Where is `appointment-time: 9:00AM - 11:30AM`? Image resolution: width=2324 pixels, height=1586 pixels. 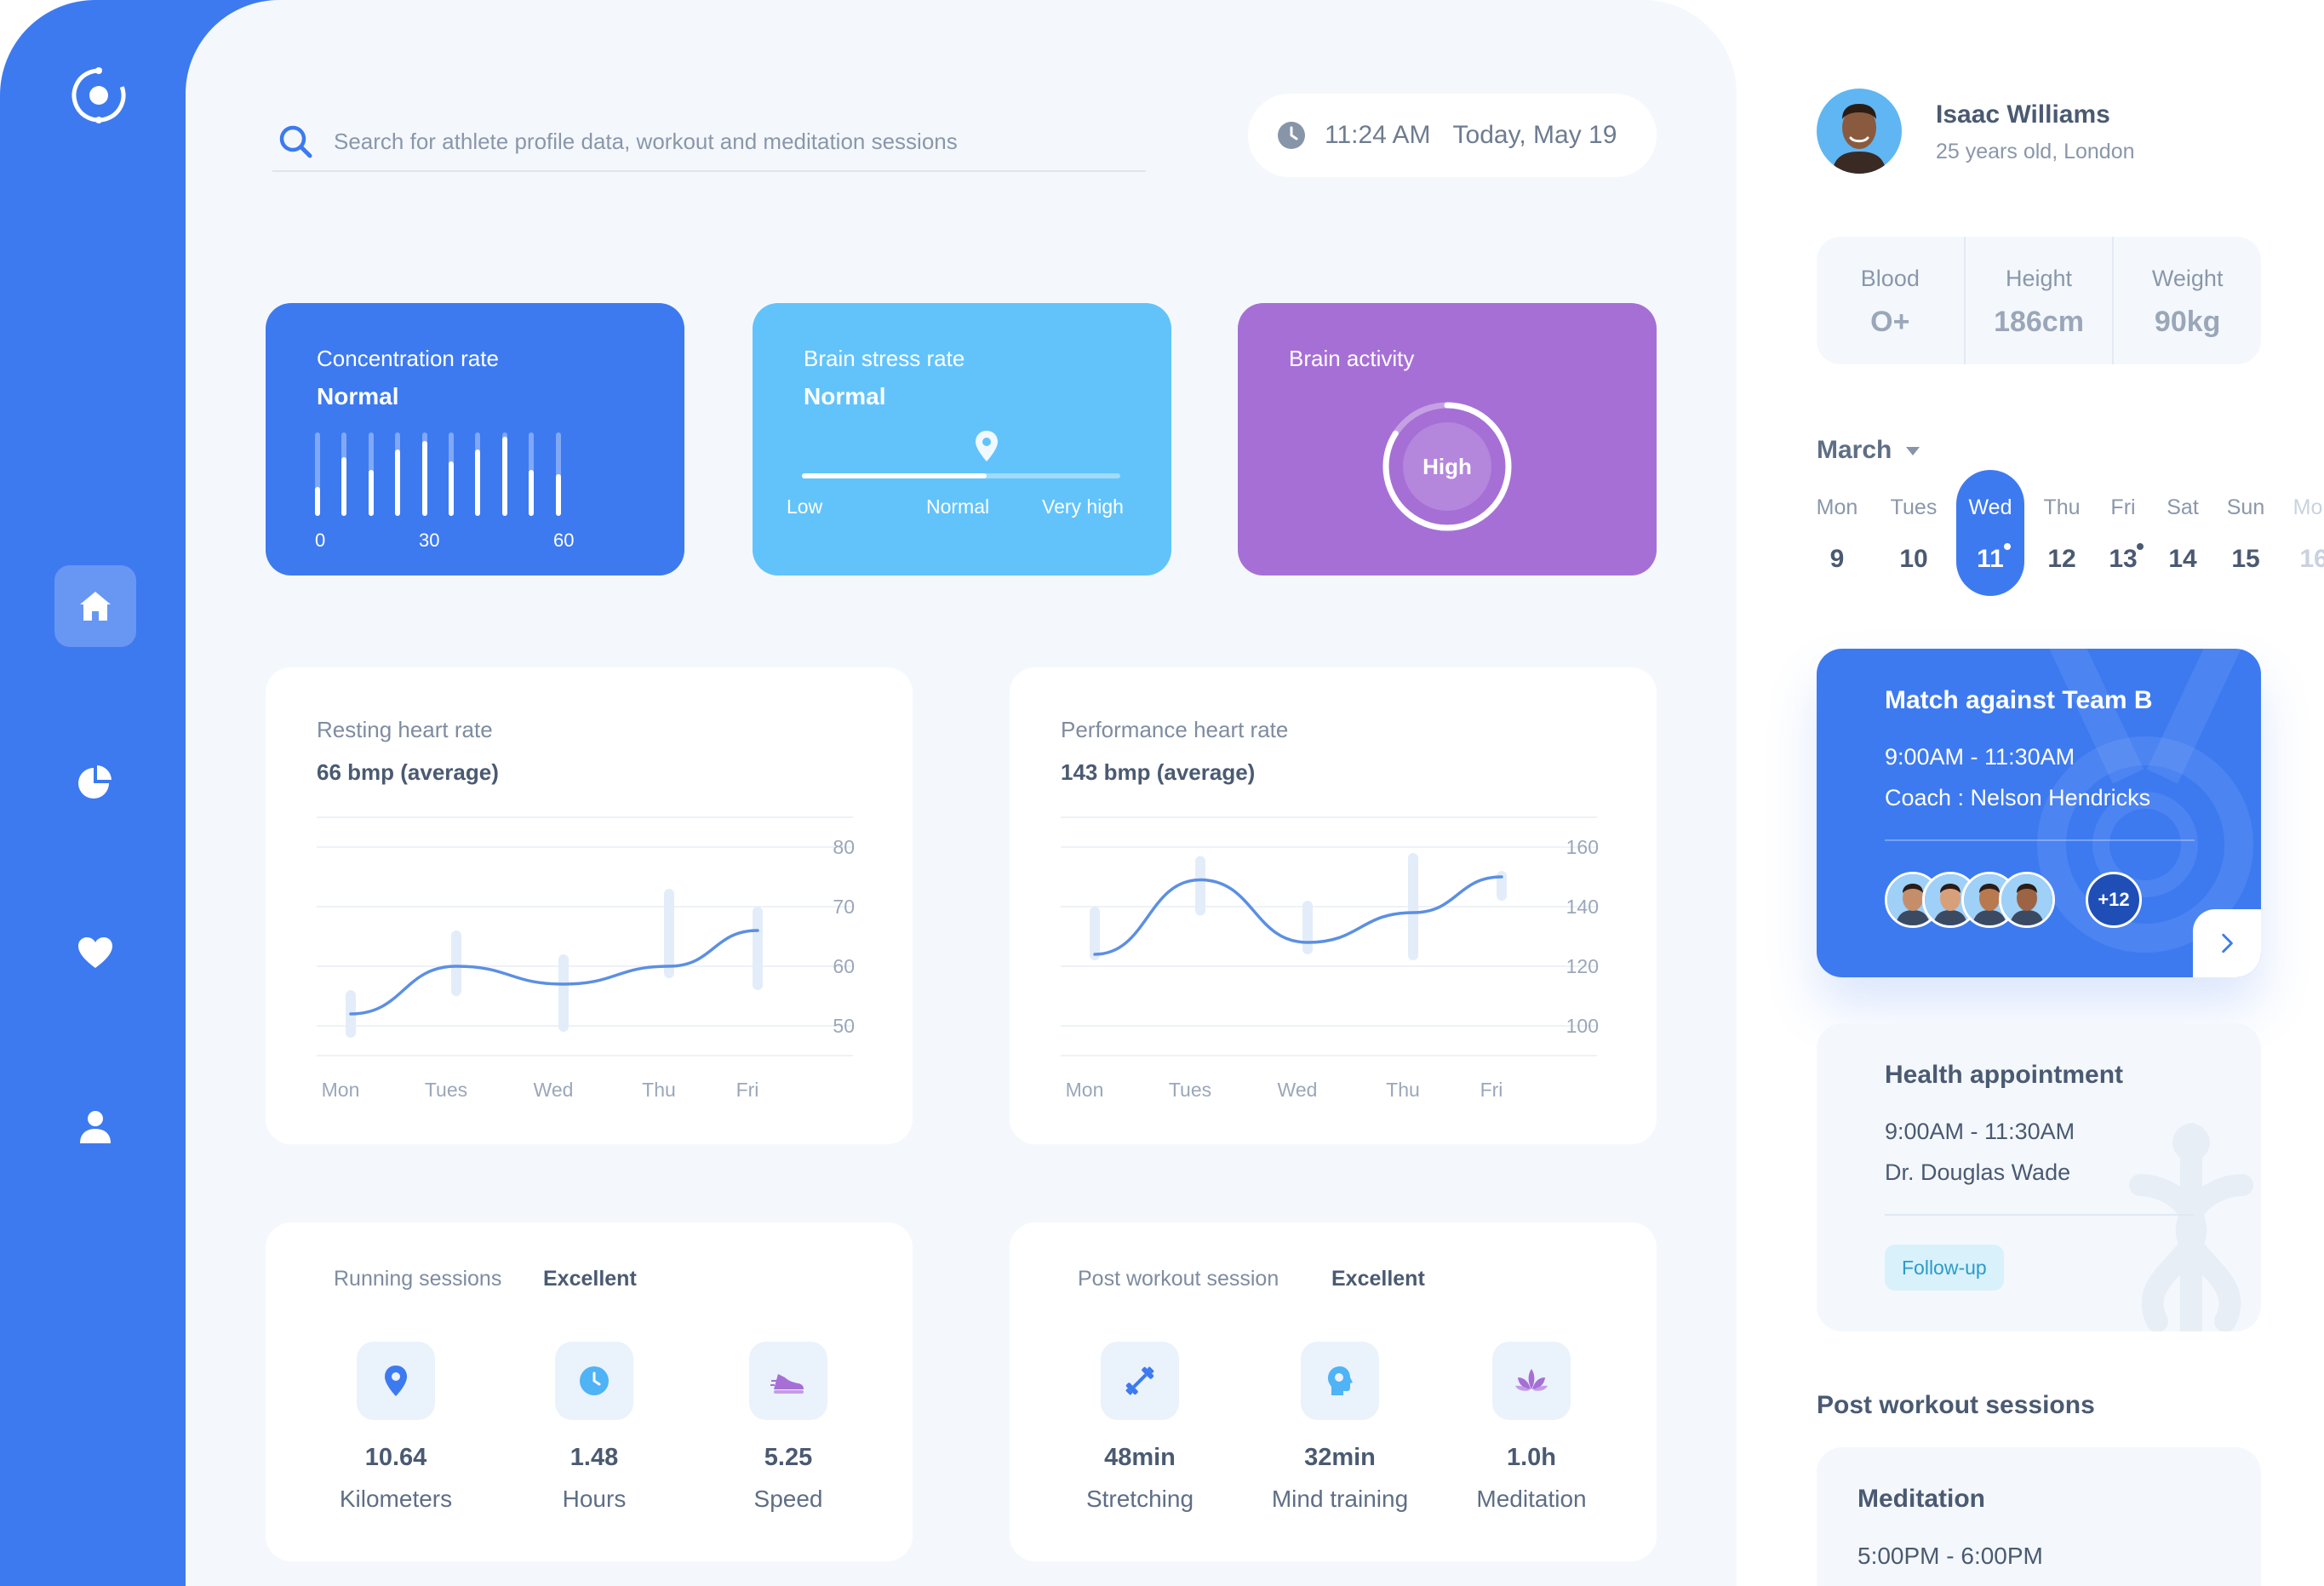 appointment-time: 9:00AM - 11:30AM is located at coordinates (1980, 1131).